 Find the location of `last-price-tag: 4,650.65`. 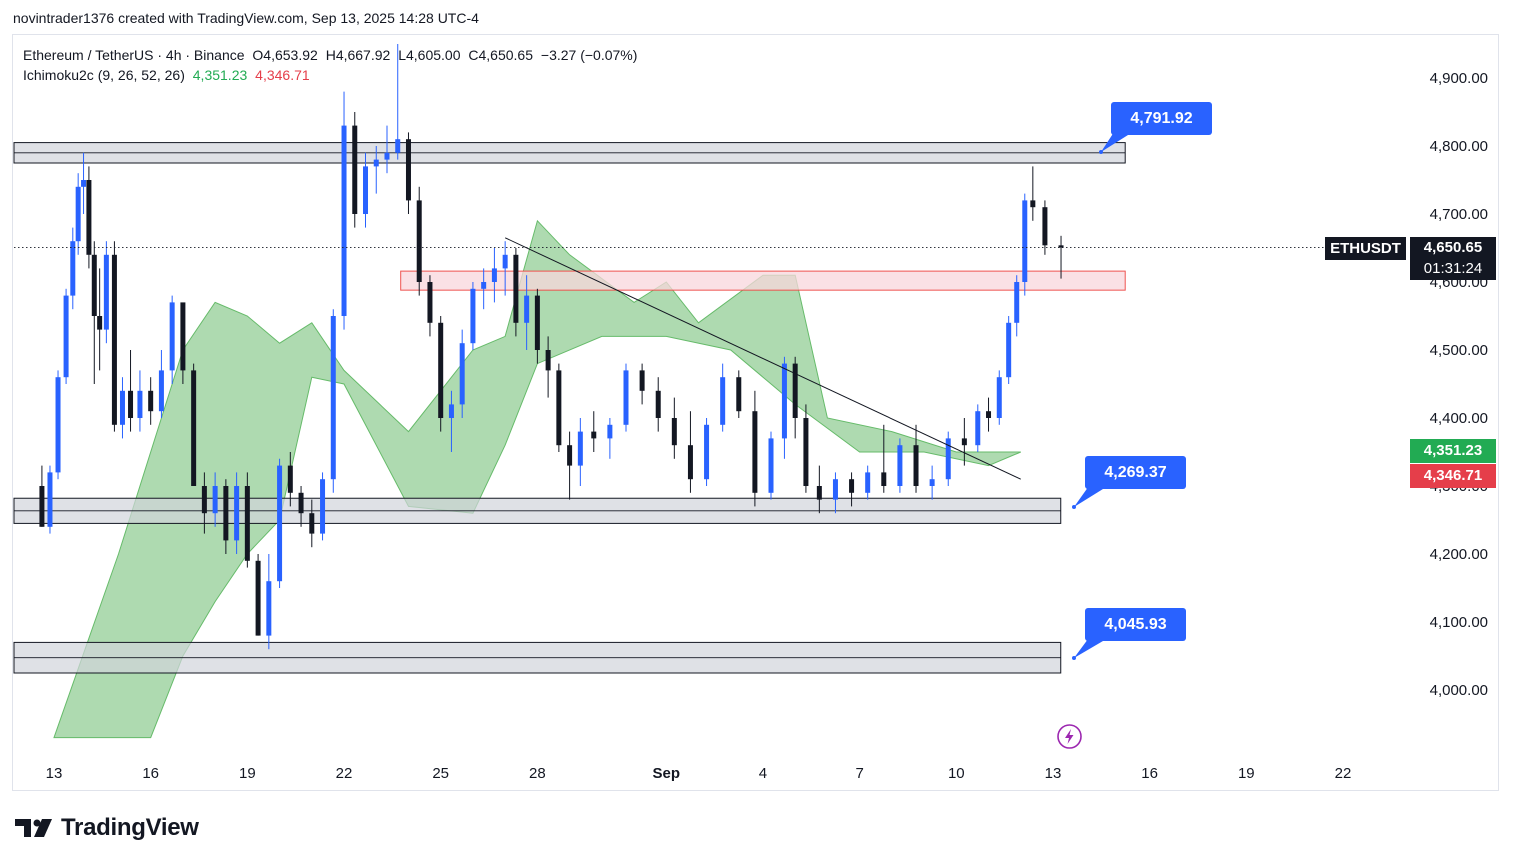

last-price-tag: 4,650.65 is located at coordinates (1453, 247).